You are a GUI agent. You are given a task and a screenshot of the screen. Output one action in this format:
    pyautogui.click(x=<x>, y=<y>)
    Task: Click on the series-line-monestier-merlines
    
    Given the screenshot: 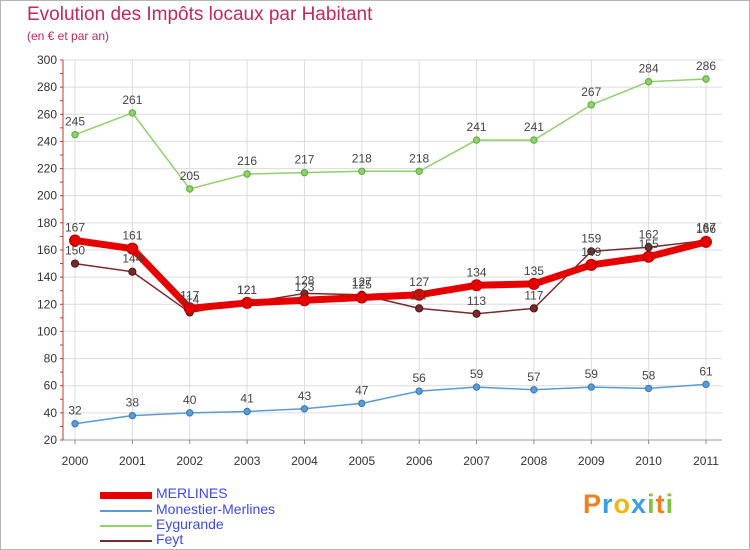 What is the action you would take?
    pyautogui.click(x=390, y=404)
    